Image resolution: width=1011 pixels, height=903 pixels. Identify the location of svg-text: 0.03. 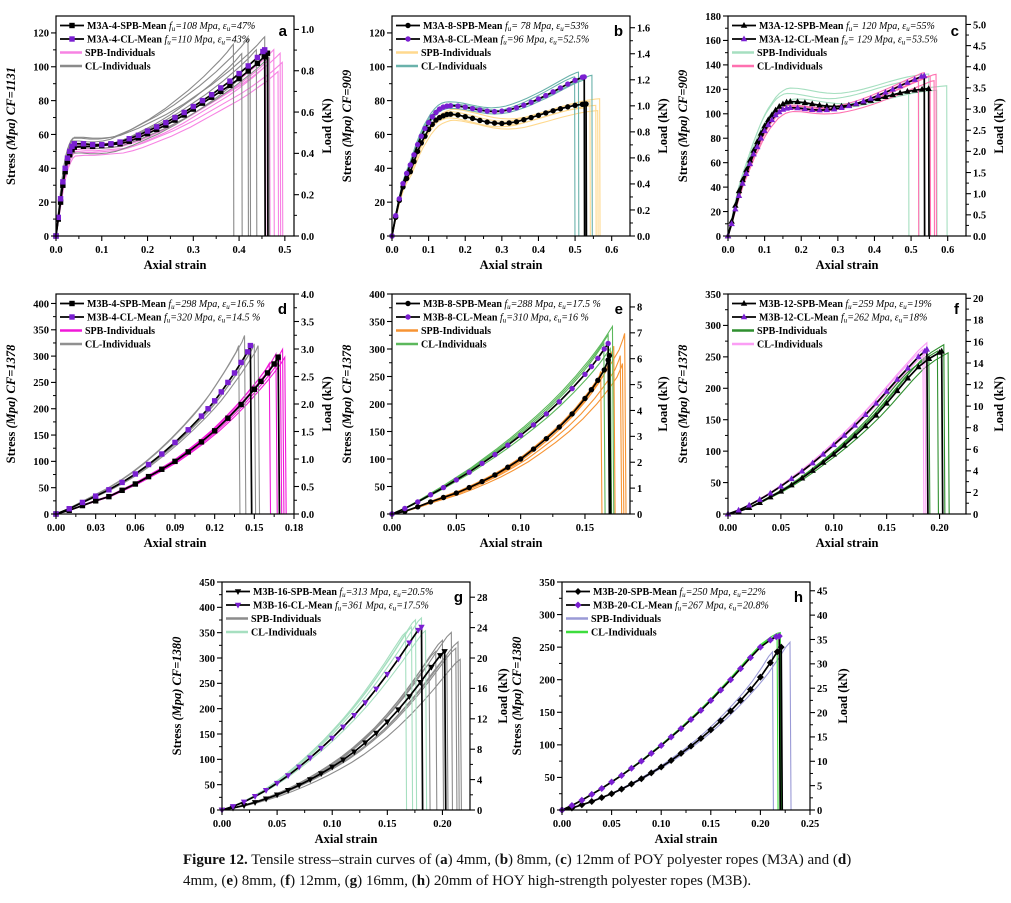
(95, 528).